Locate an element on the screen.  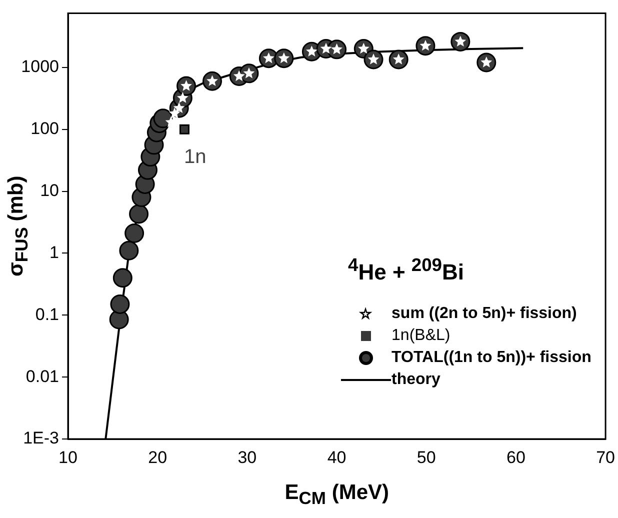
annotation: 1n is located at coordinates (195, 157).